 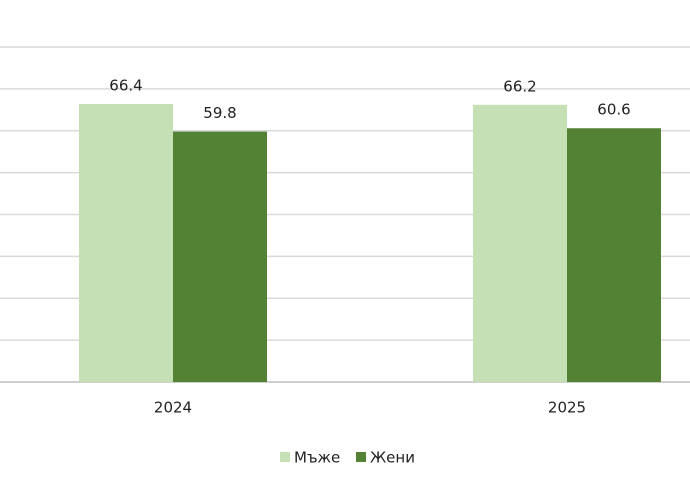 What do you see at coordinates (519, 86) in the screenshot?
I see `value-label: 66.2` at bounding box center [519, 86].